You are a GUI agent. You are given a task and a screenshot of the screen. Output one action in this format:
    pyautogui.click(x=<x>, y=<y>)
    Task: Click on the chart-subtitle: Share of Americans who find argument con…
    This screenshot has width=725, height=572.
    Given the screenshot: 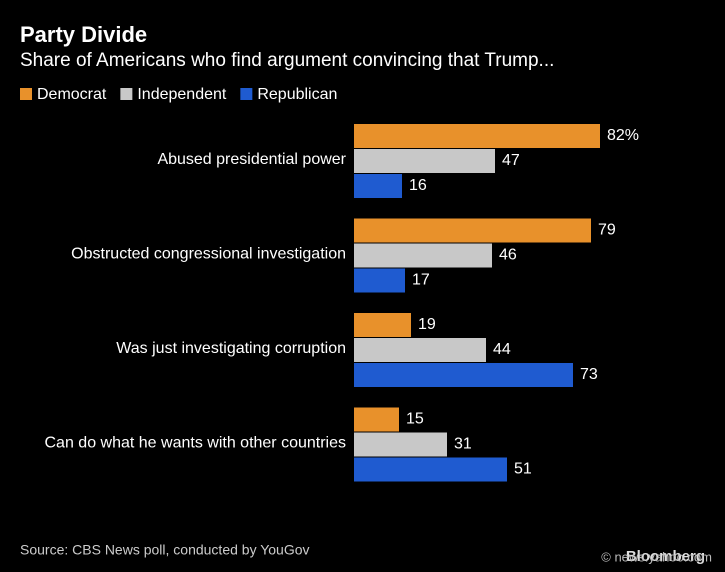 What is the action you would take?
    pyautogui.click(x=287, y=60)
    